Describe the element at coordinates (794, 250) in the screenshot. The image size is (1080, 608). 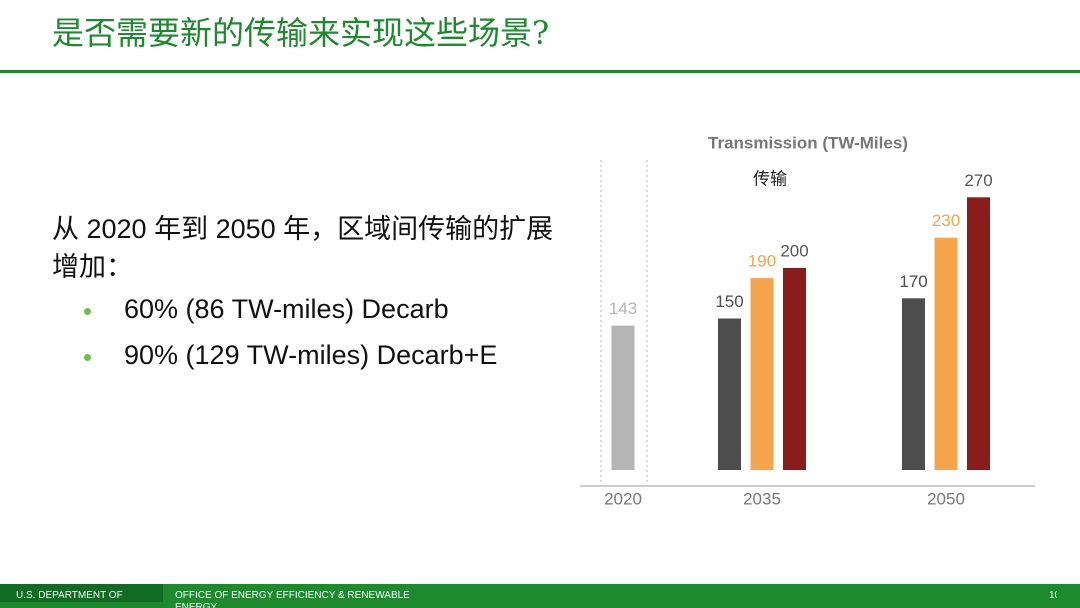
I see `data-label: 200` at that location.